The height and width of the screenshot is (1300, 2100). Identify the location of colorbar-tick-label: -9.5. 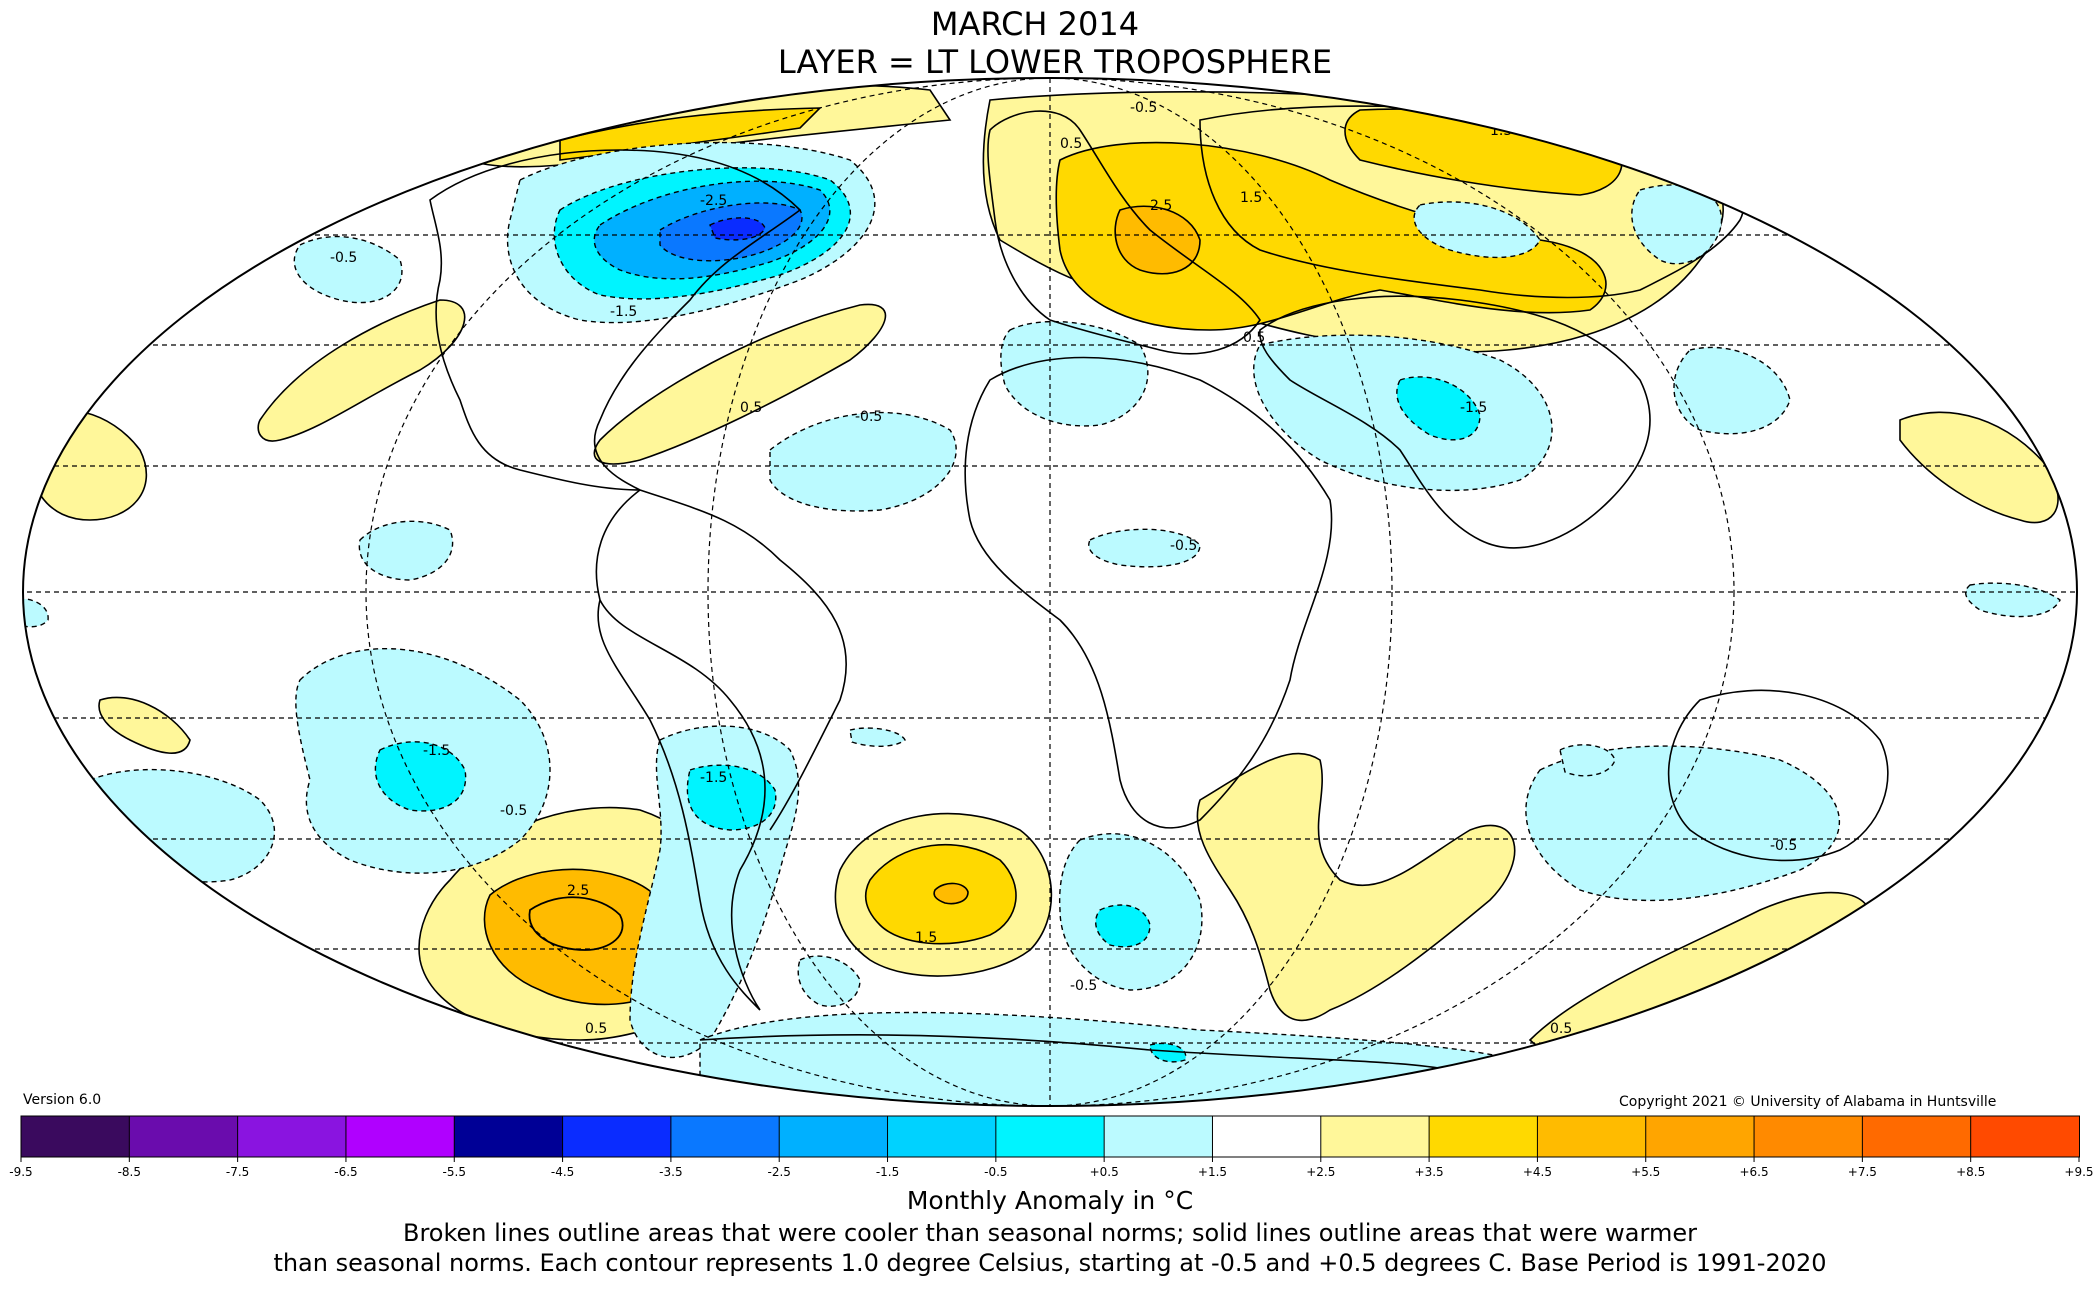
(20, 1172).